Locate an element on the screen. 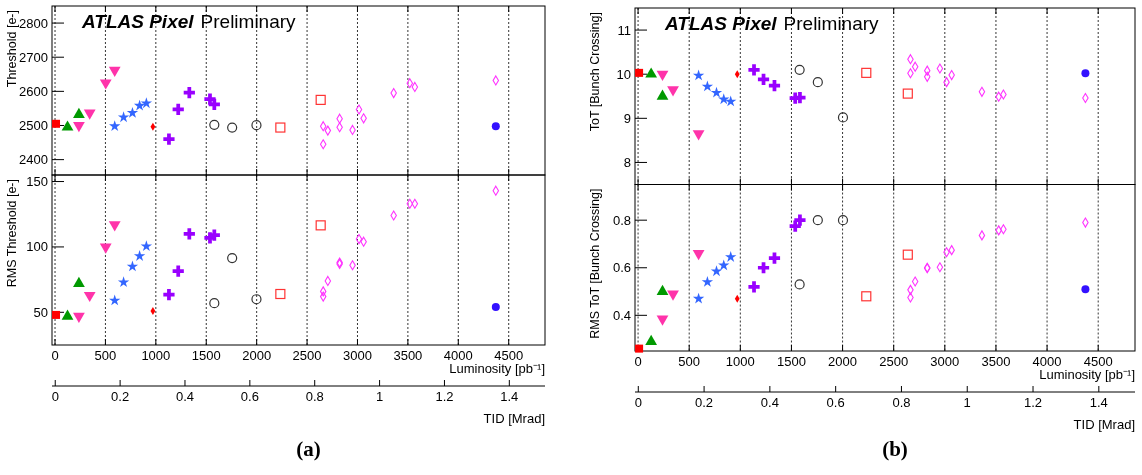  text: (b) is located at coordinates (895, 449).